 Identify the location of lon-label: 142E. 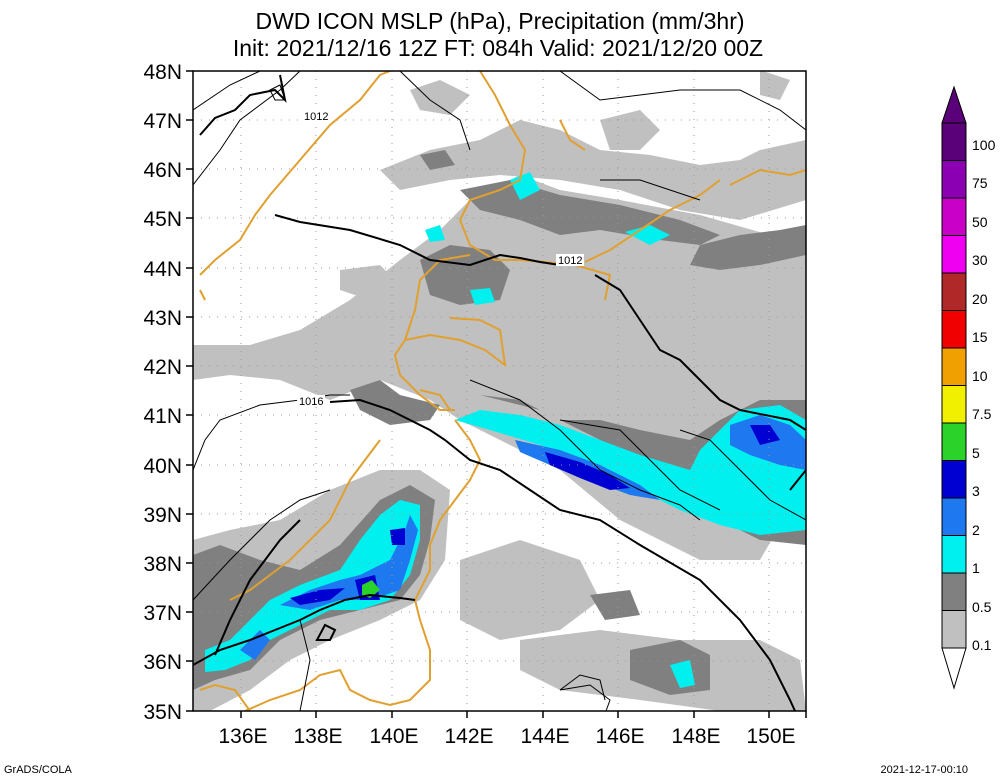
(468, 736).